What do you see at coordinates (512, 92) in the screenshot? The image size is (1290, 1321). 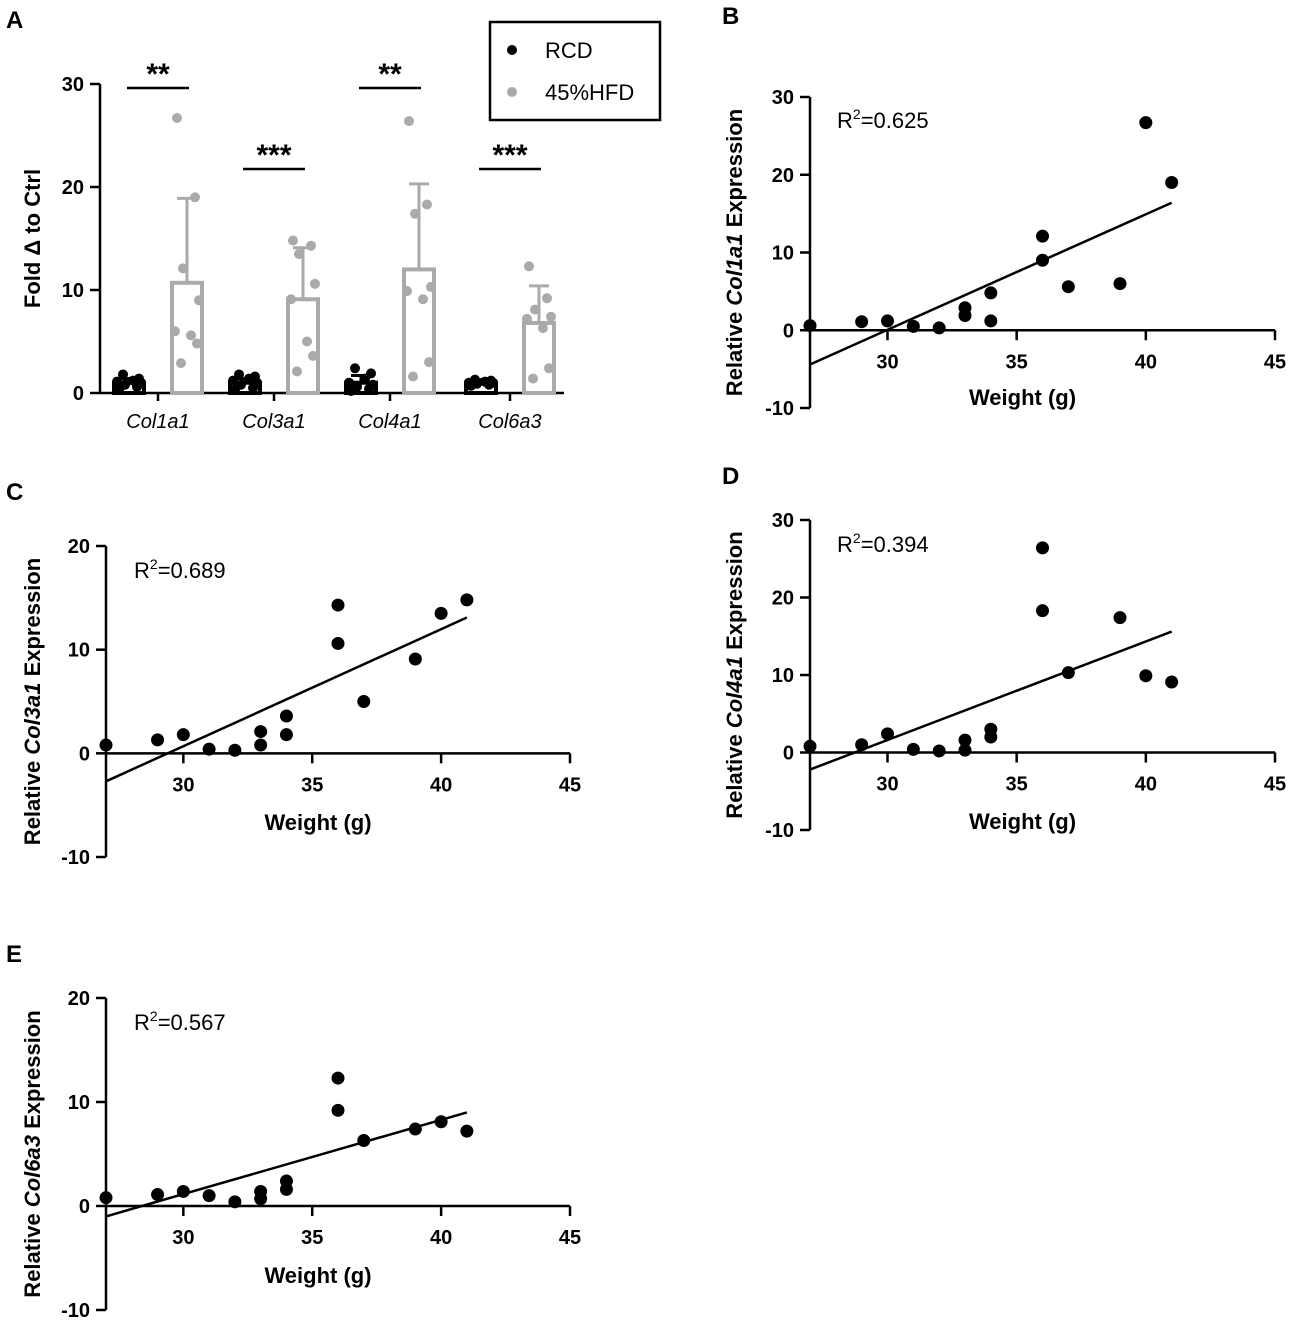 I see `legend-marker` at bounding box center [512, 92].